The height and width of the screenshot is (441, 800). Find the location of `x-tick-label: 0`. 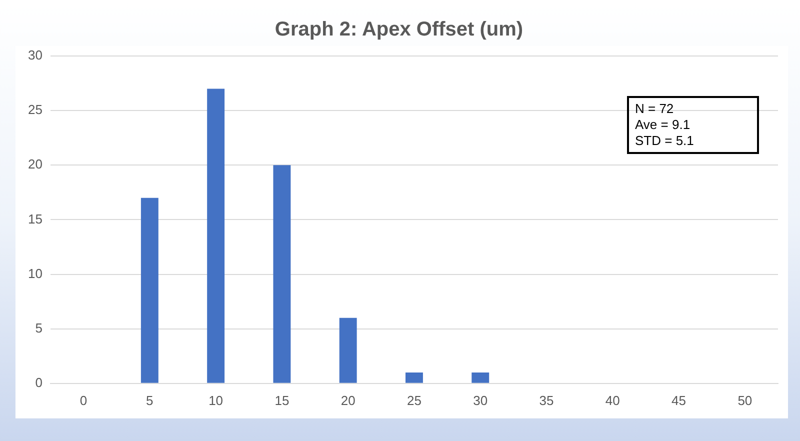

x-tick-label: 0 is located at coordinates (84, 400).